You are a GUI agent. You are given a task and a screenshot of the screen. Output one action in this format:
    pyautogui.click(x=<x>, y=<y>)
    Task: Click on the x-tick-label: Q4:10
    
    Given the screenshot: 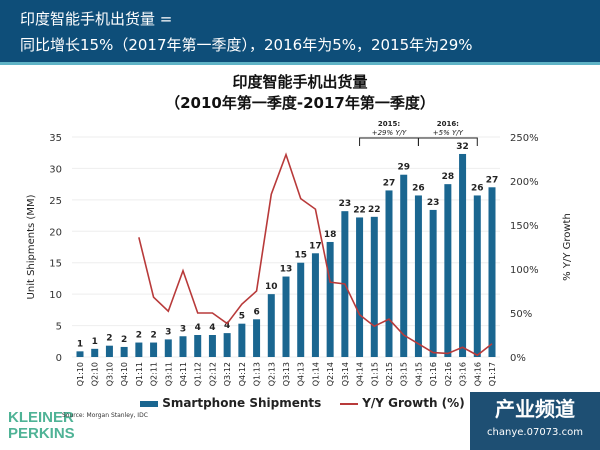 What is the action you would take?
    pyautogui.click(x=124, y=374)
    